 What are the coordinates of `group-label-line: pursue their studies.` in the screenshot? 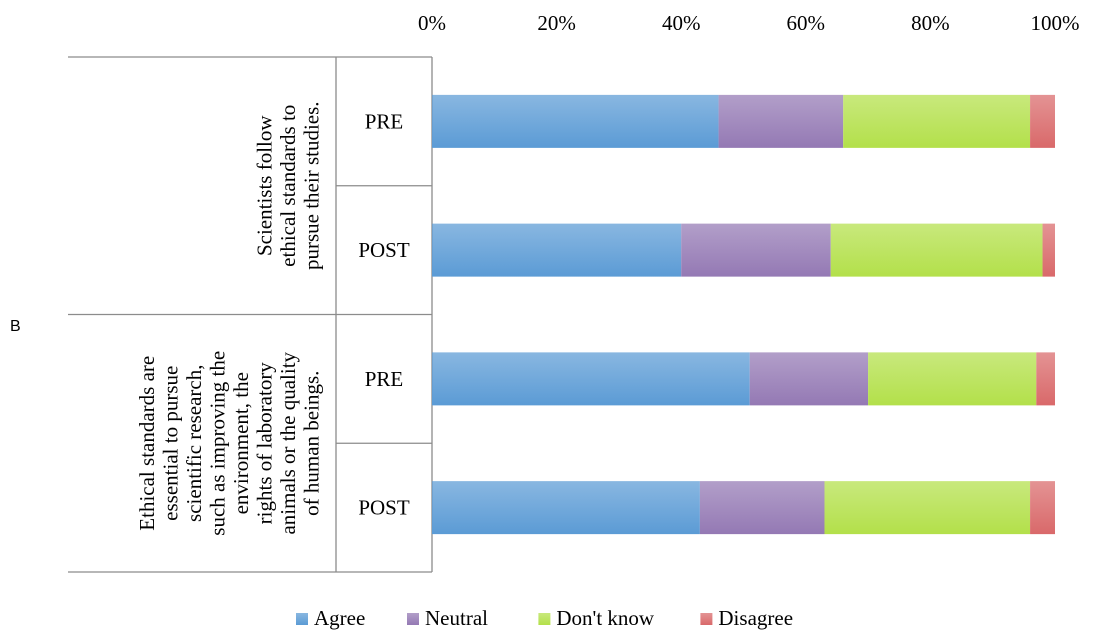 It's located at (311, 185).